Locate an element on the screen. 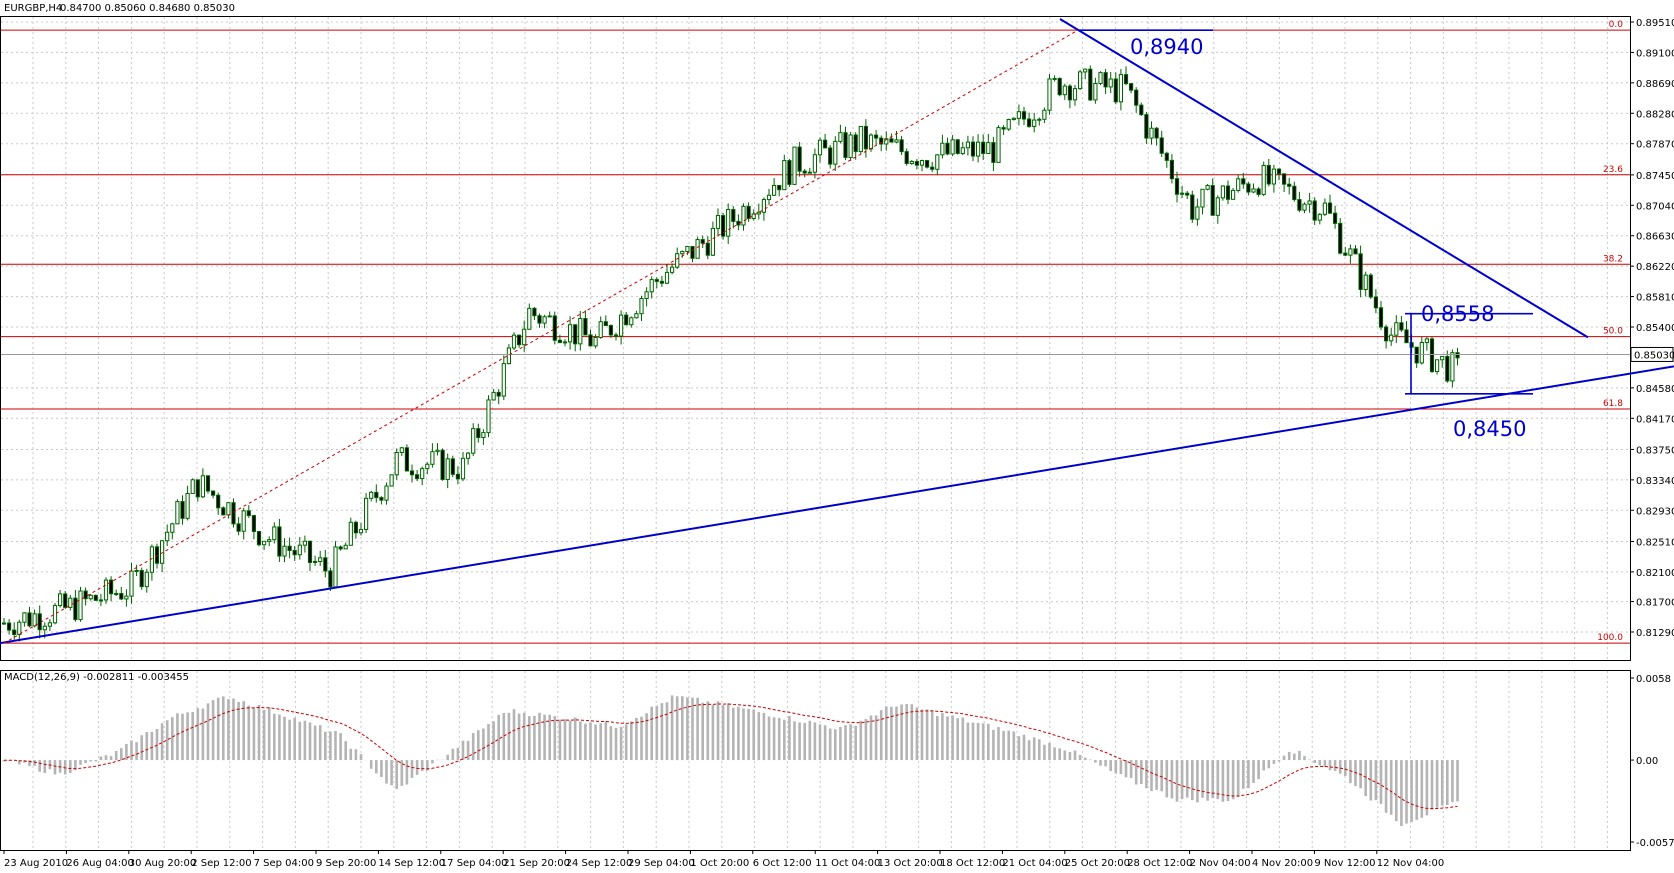 Image resolution: width=1674 pixels, height=873 pixels. time-tick-label: 23 Aug 2010 is located at coordinates (36, 863).